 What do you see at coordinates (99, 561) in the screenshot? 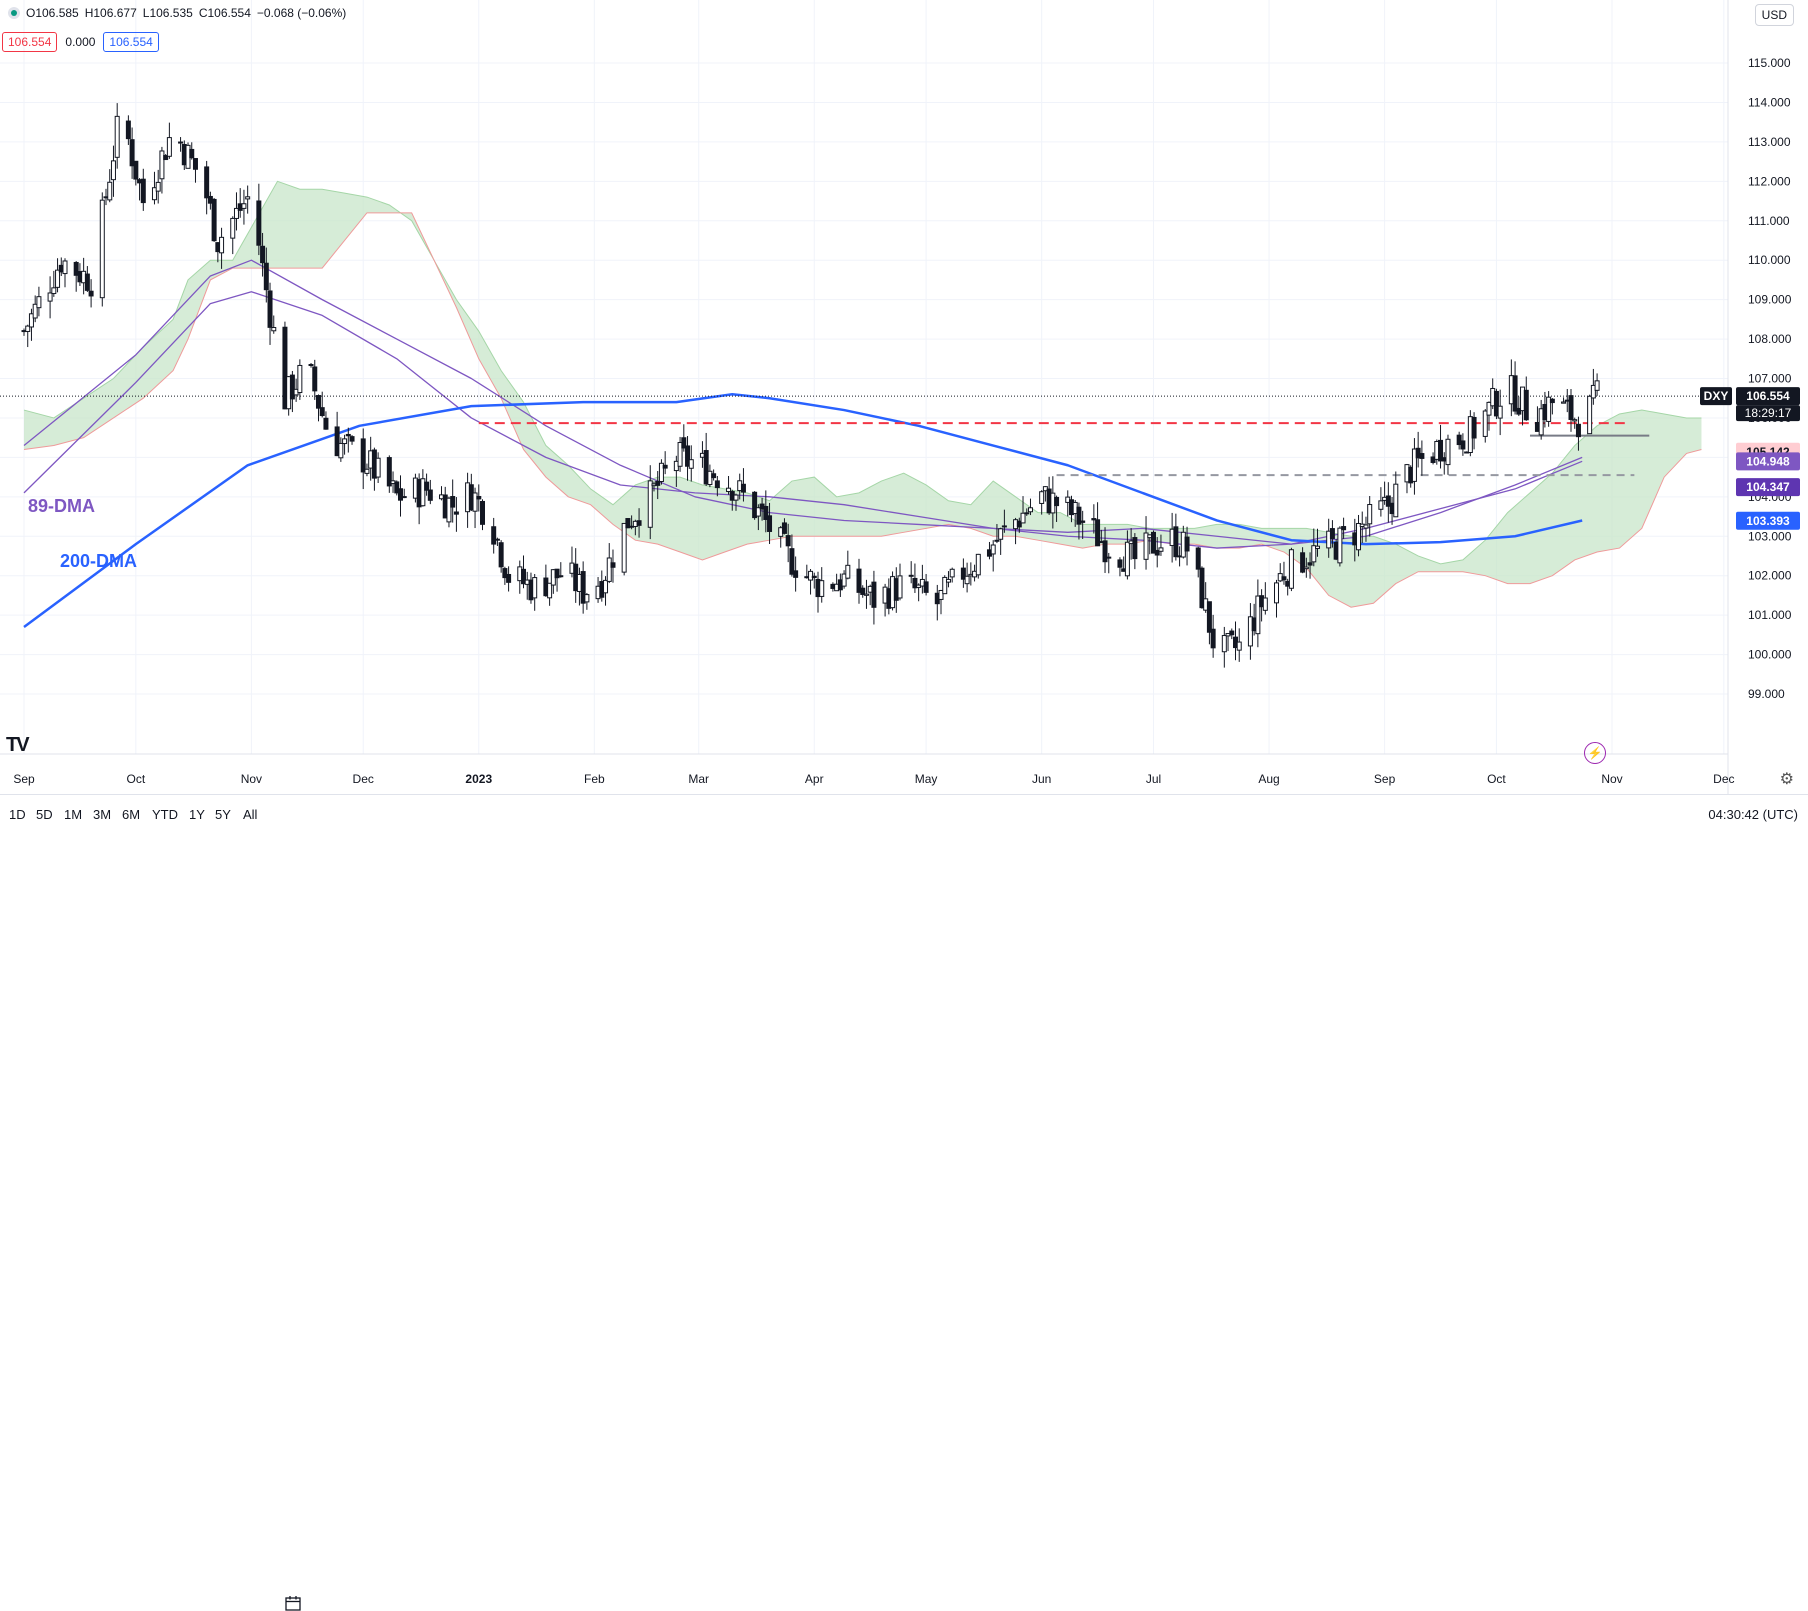
I see `ma200-label: 200-DMA` at bounding box center [99, 561].